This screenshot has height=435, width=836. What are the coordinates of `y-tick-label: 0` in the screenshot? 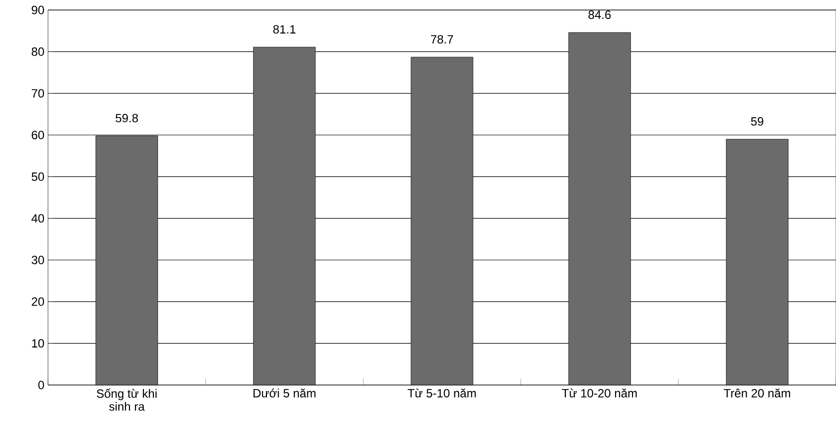 It's located at (41, 385).